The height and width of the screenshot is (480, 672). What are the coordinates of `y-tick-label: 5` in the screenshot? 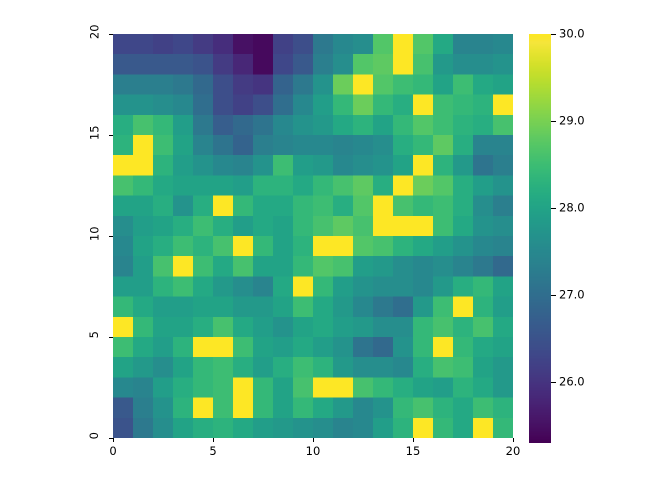 It's located at (94, 335).